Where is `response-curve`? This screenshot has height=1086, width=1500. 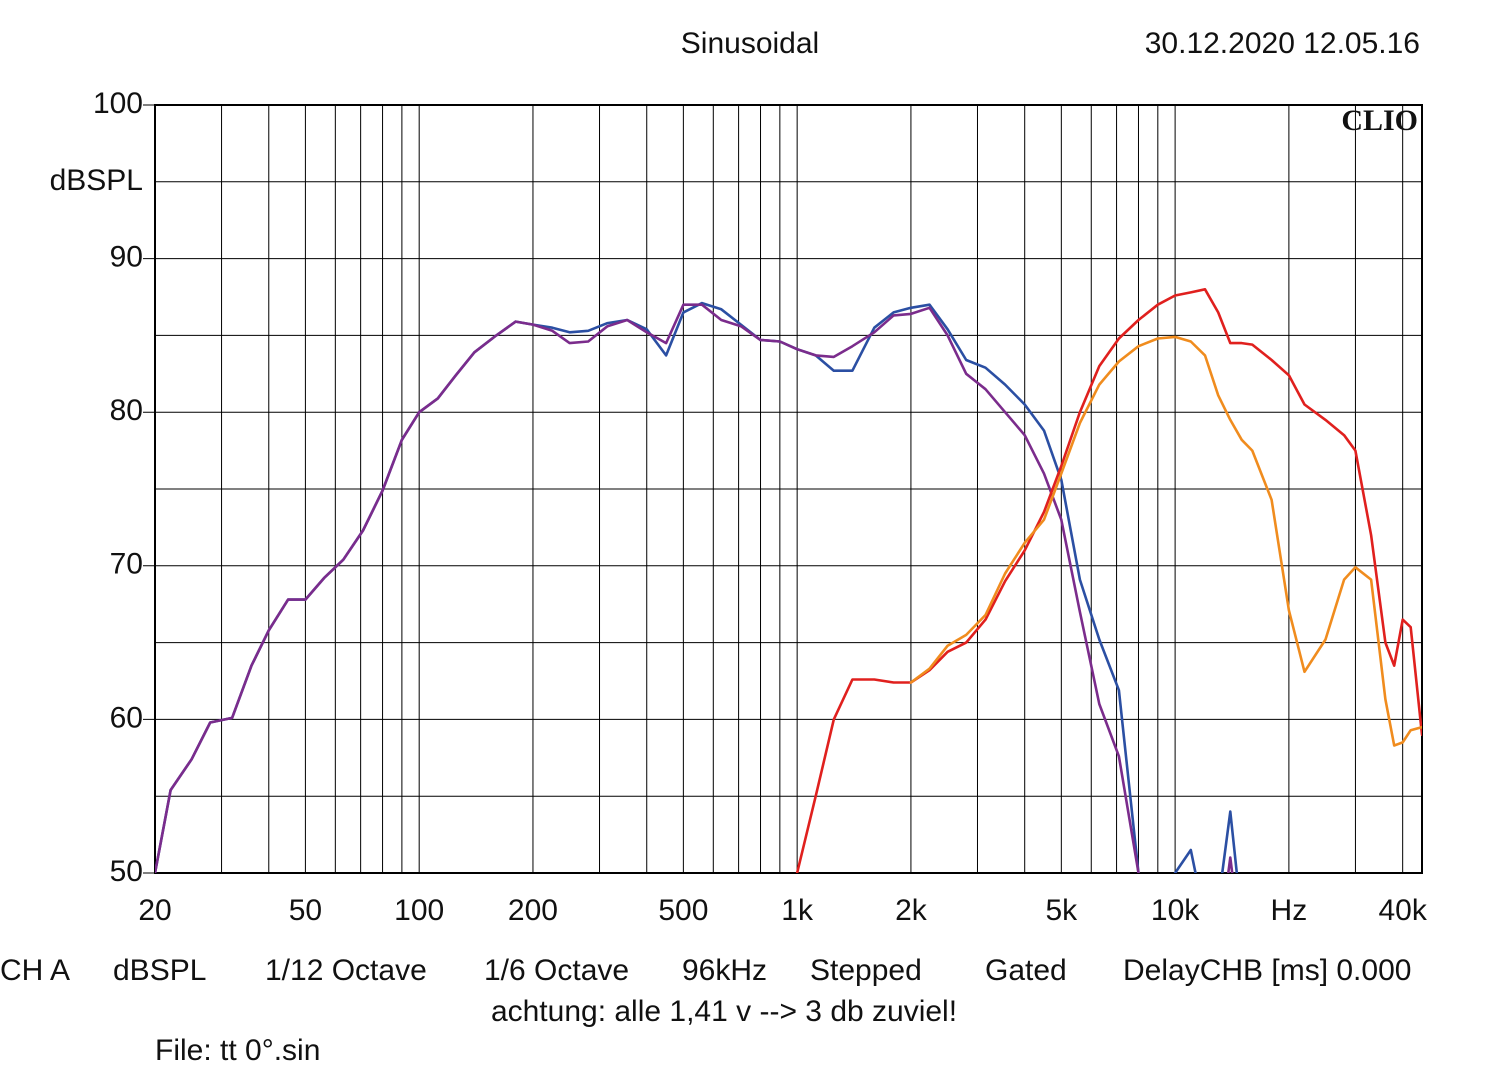 response-curve is located at coordinates (1165, 541).